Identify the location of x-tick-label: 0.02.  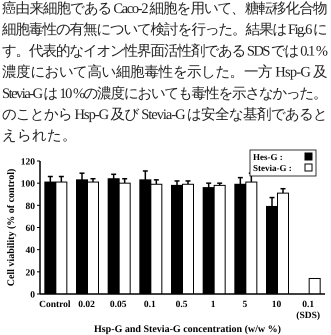
(87, 305).